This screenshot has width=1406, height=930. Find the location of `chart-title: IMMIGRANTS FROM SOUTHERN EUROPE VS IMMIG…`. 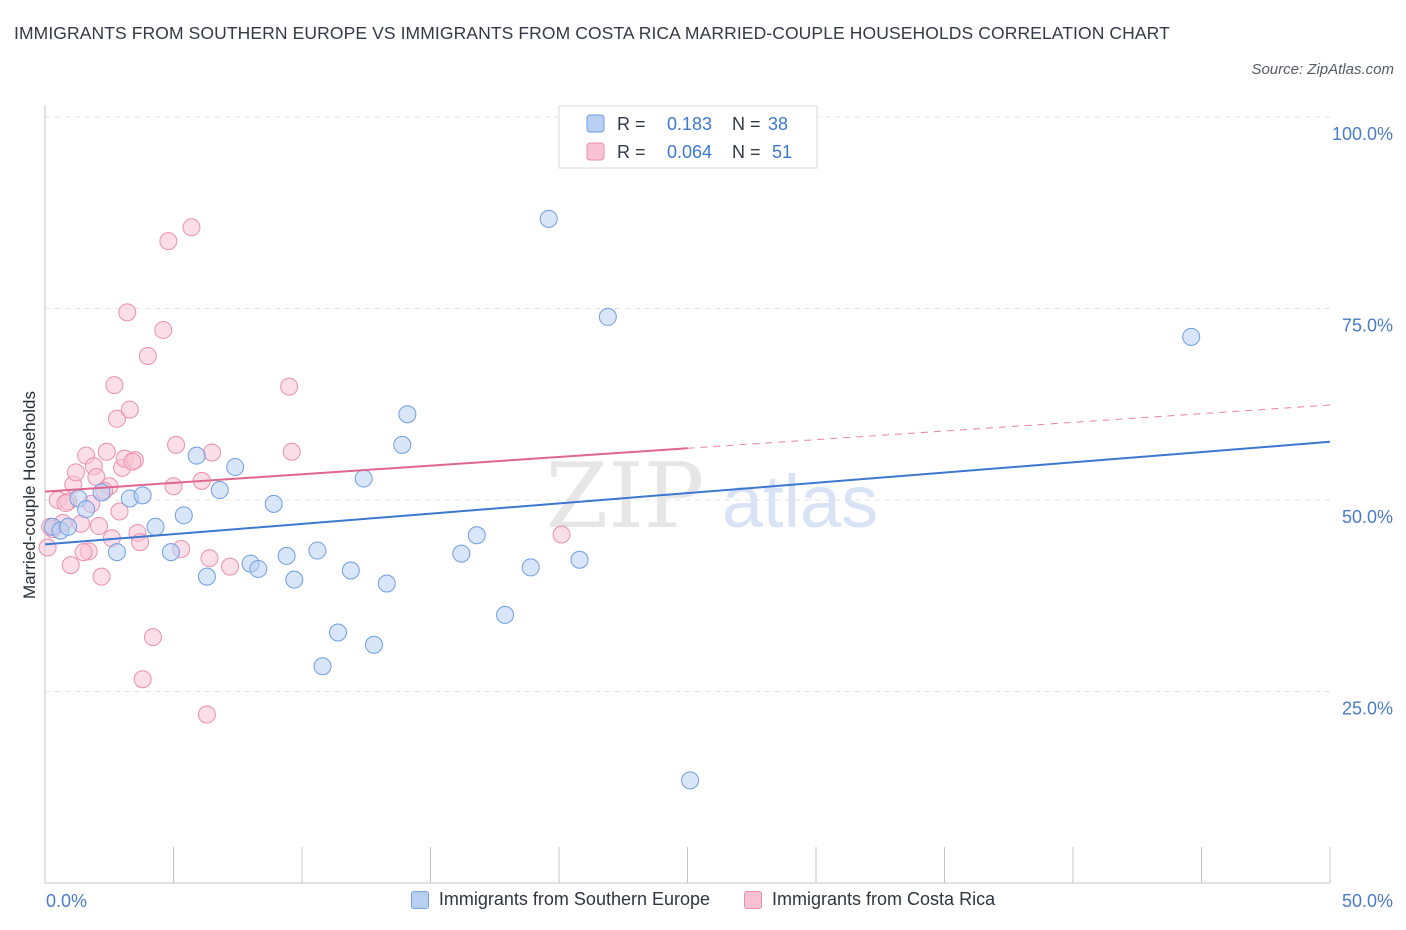

chart-title: IMMIGRANTS FROM SOUTHERN EUROPE VS IMMIG… is located at coordinates (592, 33).